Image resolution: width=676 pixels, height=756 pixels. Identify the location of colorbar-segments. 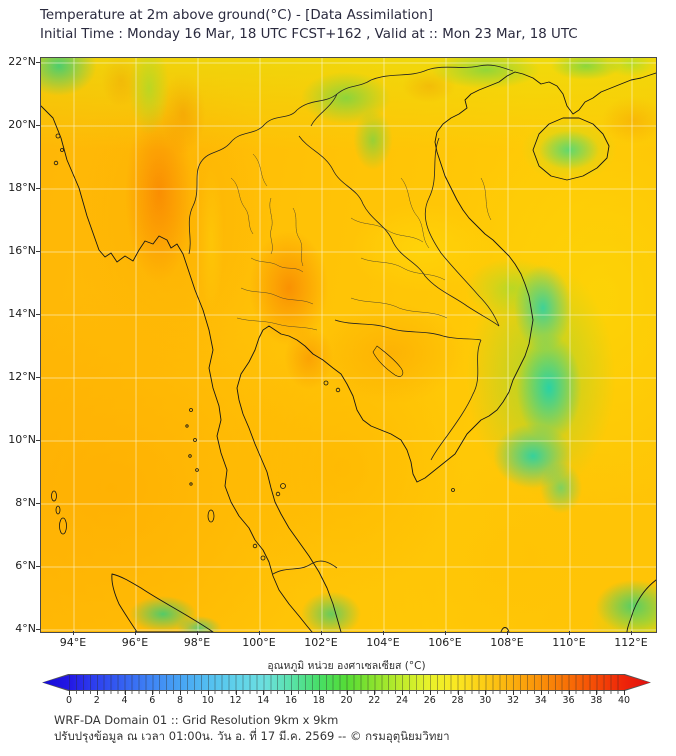
(346, 682).